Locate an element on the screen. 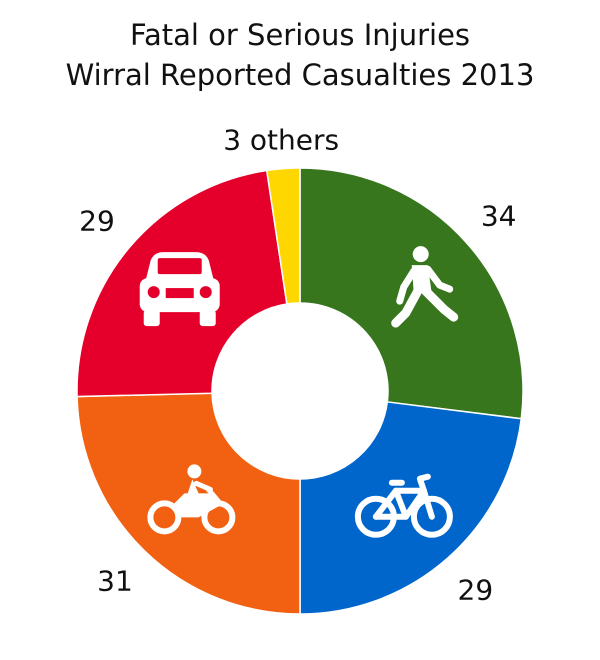  motorcycle-icon is located at coordinates (191, 499).